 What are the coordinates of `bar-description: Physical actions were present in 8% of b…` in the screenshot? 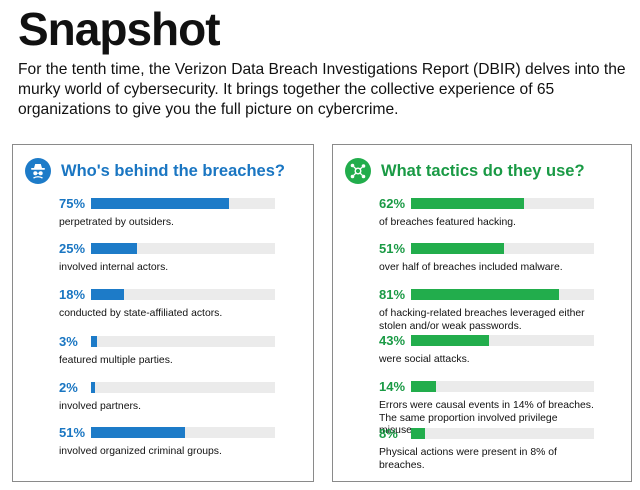 It's located at (468, 459).